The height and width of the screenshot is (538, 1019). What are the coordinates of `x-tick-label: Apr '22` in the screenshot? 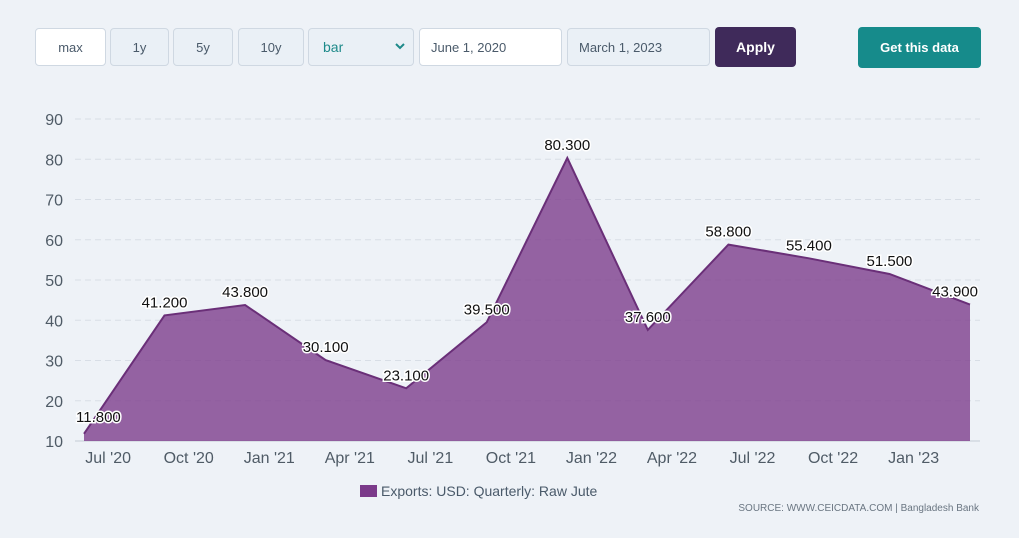 It's located at (672, 458).